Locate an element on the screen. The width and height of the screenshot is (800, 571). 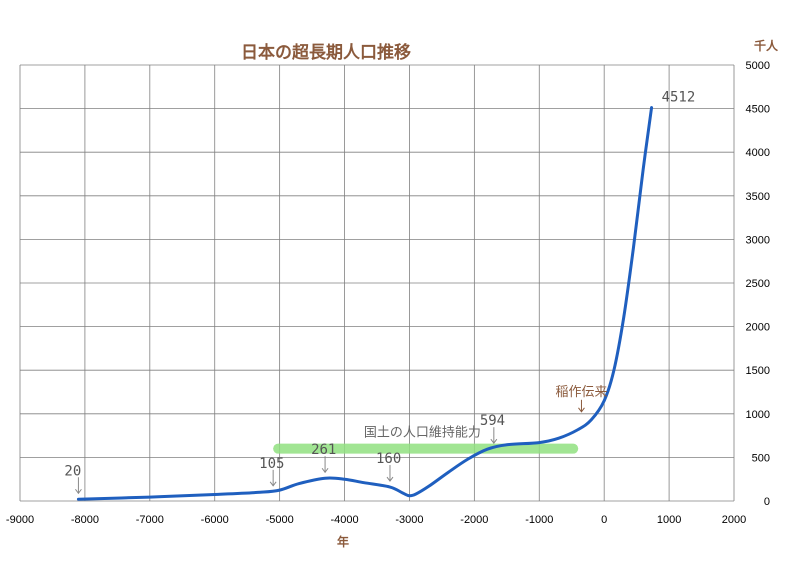
annotation-rice-arrowhead is located at coordinates (581, 410).